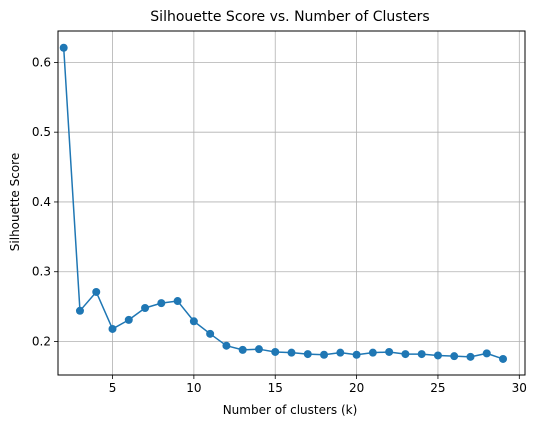  What do you see at coordinates (193, 388) in the screenshot?
I see `x-tick-label: 10` at bounding box center [193, 388].